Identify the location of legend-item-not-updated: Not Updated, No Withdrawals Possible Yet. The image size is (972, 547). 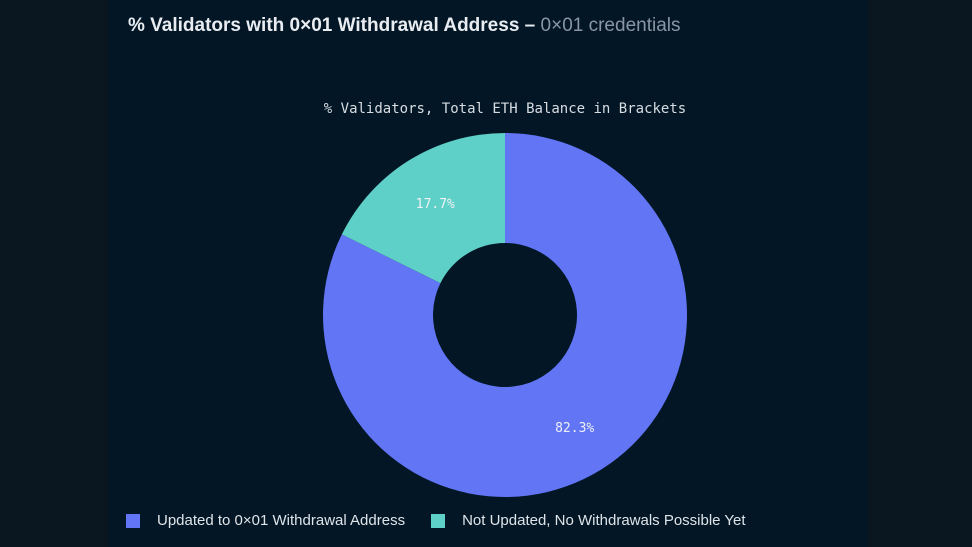
(588, 520).